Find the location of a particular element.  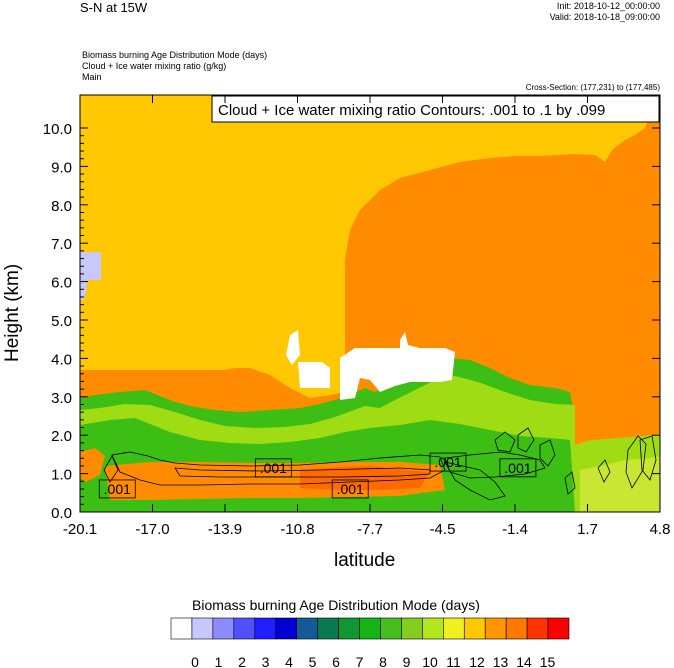

colorbar-tick-label: 3 is located at coordinates (266, 661).